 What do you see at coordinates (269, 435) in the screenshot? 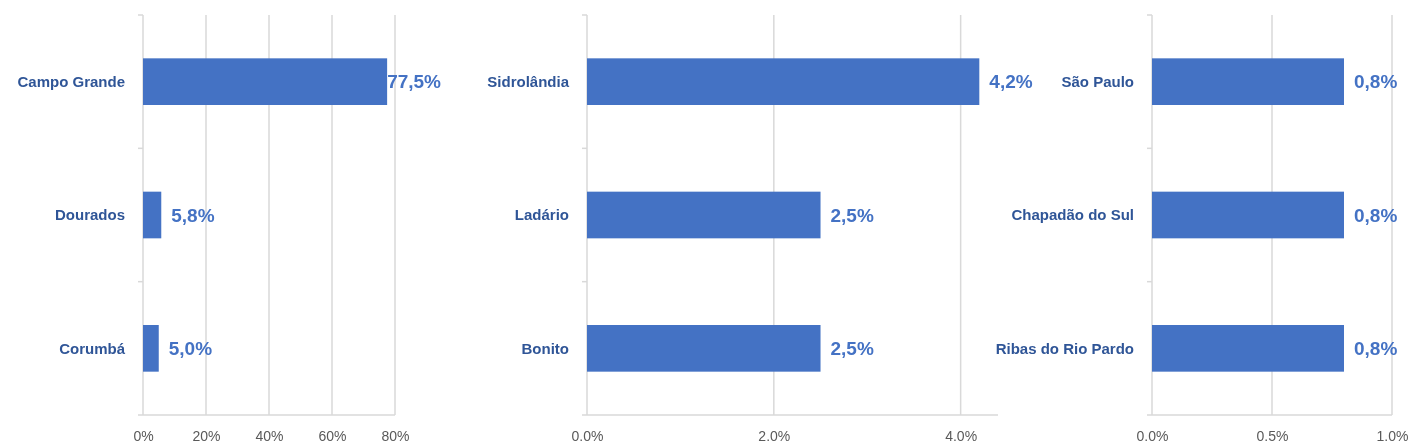
I see `x-tick-label: 40%` at bounding box center [269, 435].